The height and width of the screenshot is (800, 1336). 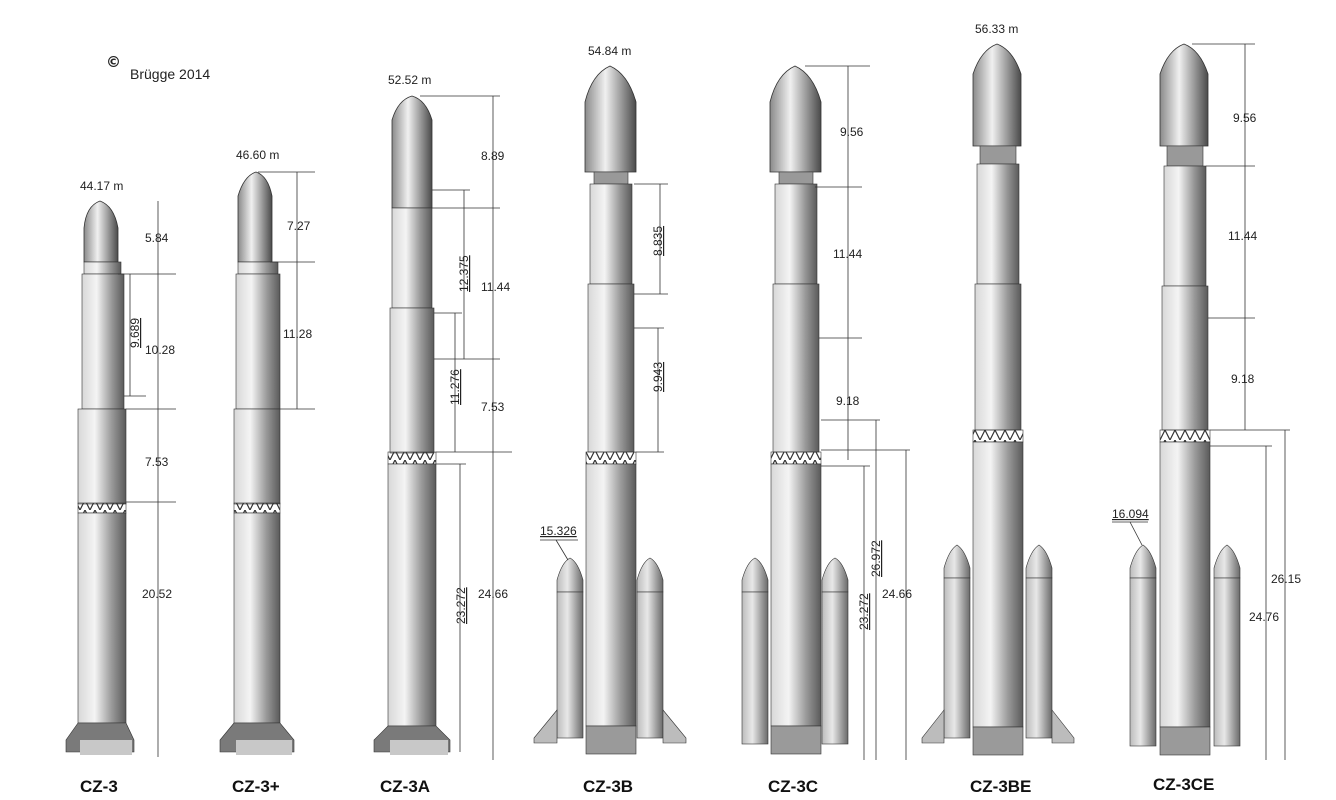 What do you see at coordinates (493, 407) in the screenshot?
I see `dim-cz-3a-stage2: 7.53` at bounding box center [493, 407].